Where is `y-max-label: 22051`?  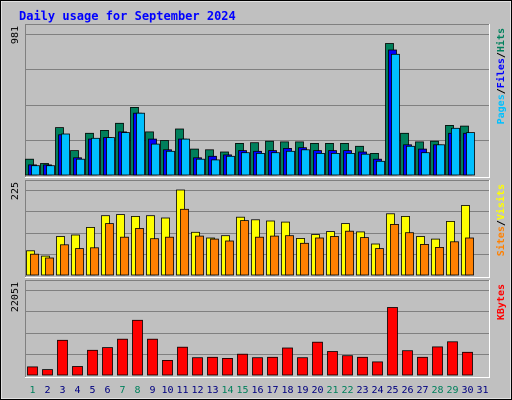
y-max-label: 22051 is located at coordinates (15, 297).